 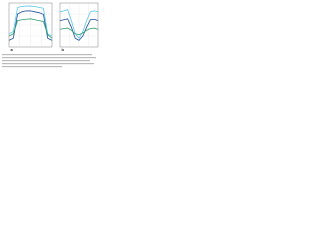 What do you see at coordinates (12, 49) in the screenshot?
I see `panel-label: a` at bounding box center [12, 49].